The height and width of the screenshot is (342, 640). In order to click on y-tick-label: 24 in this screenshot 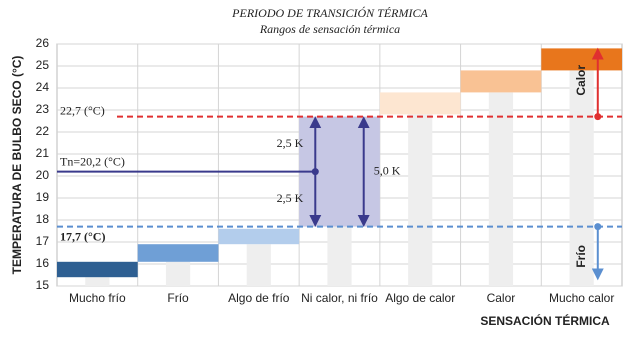, I will do `click(43, 87)`.